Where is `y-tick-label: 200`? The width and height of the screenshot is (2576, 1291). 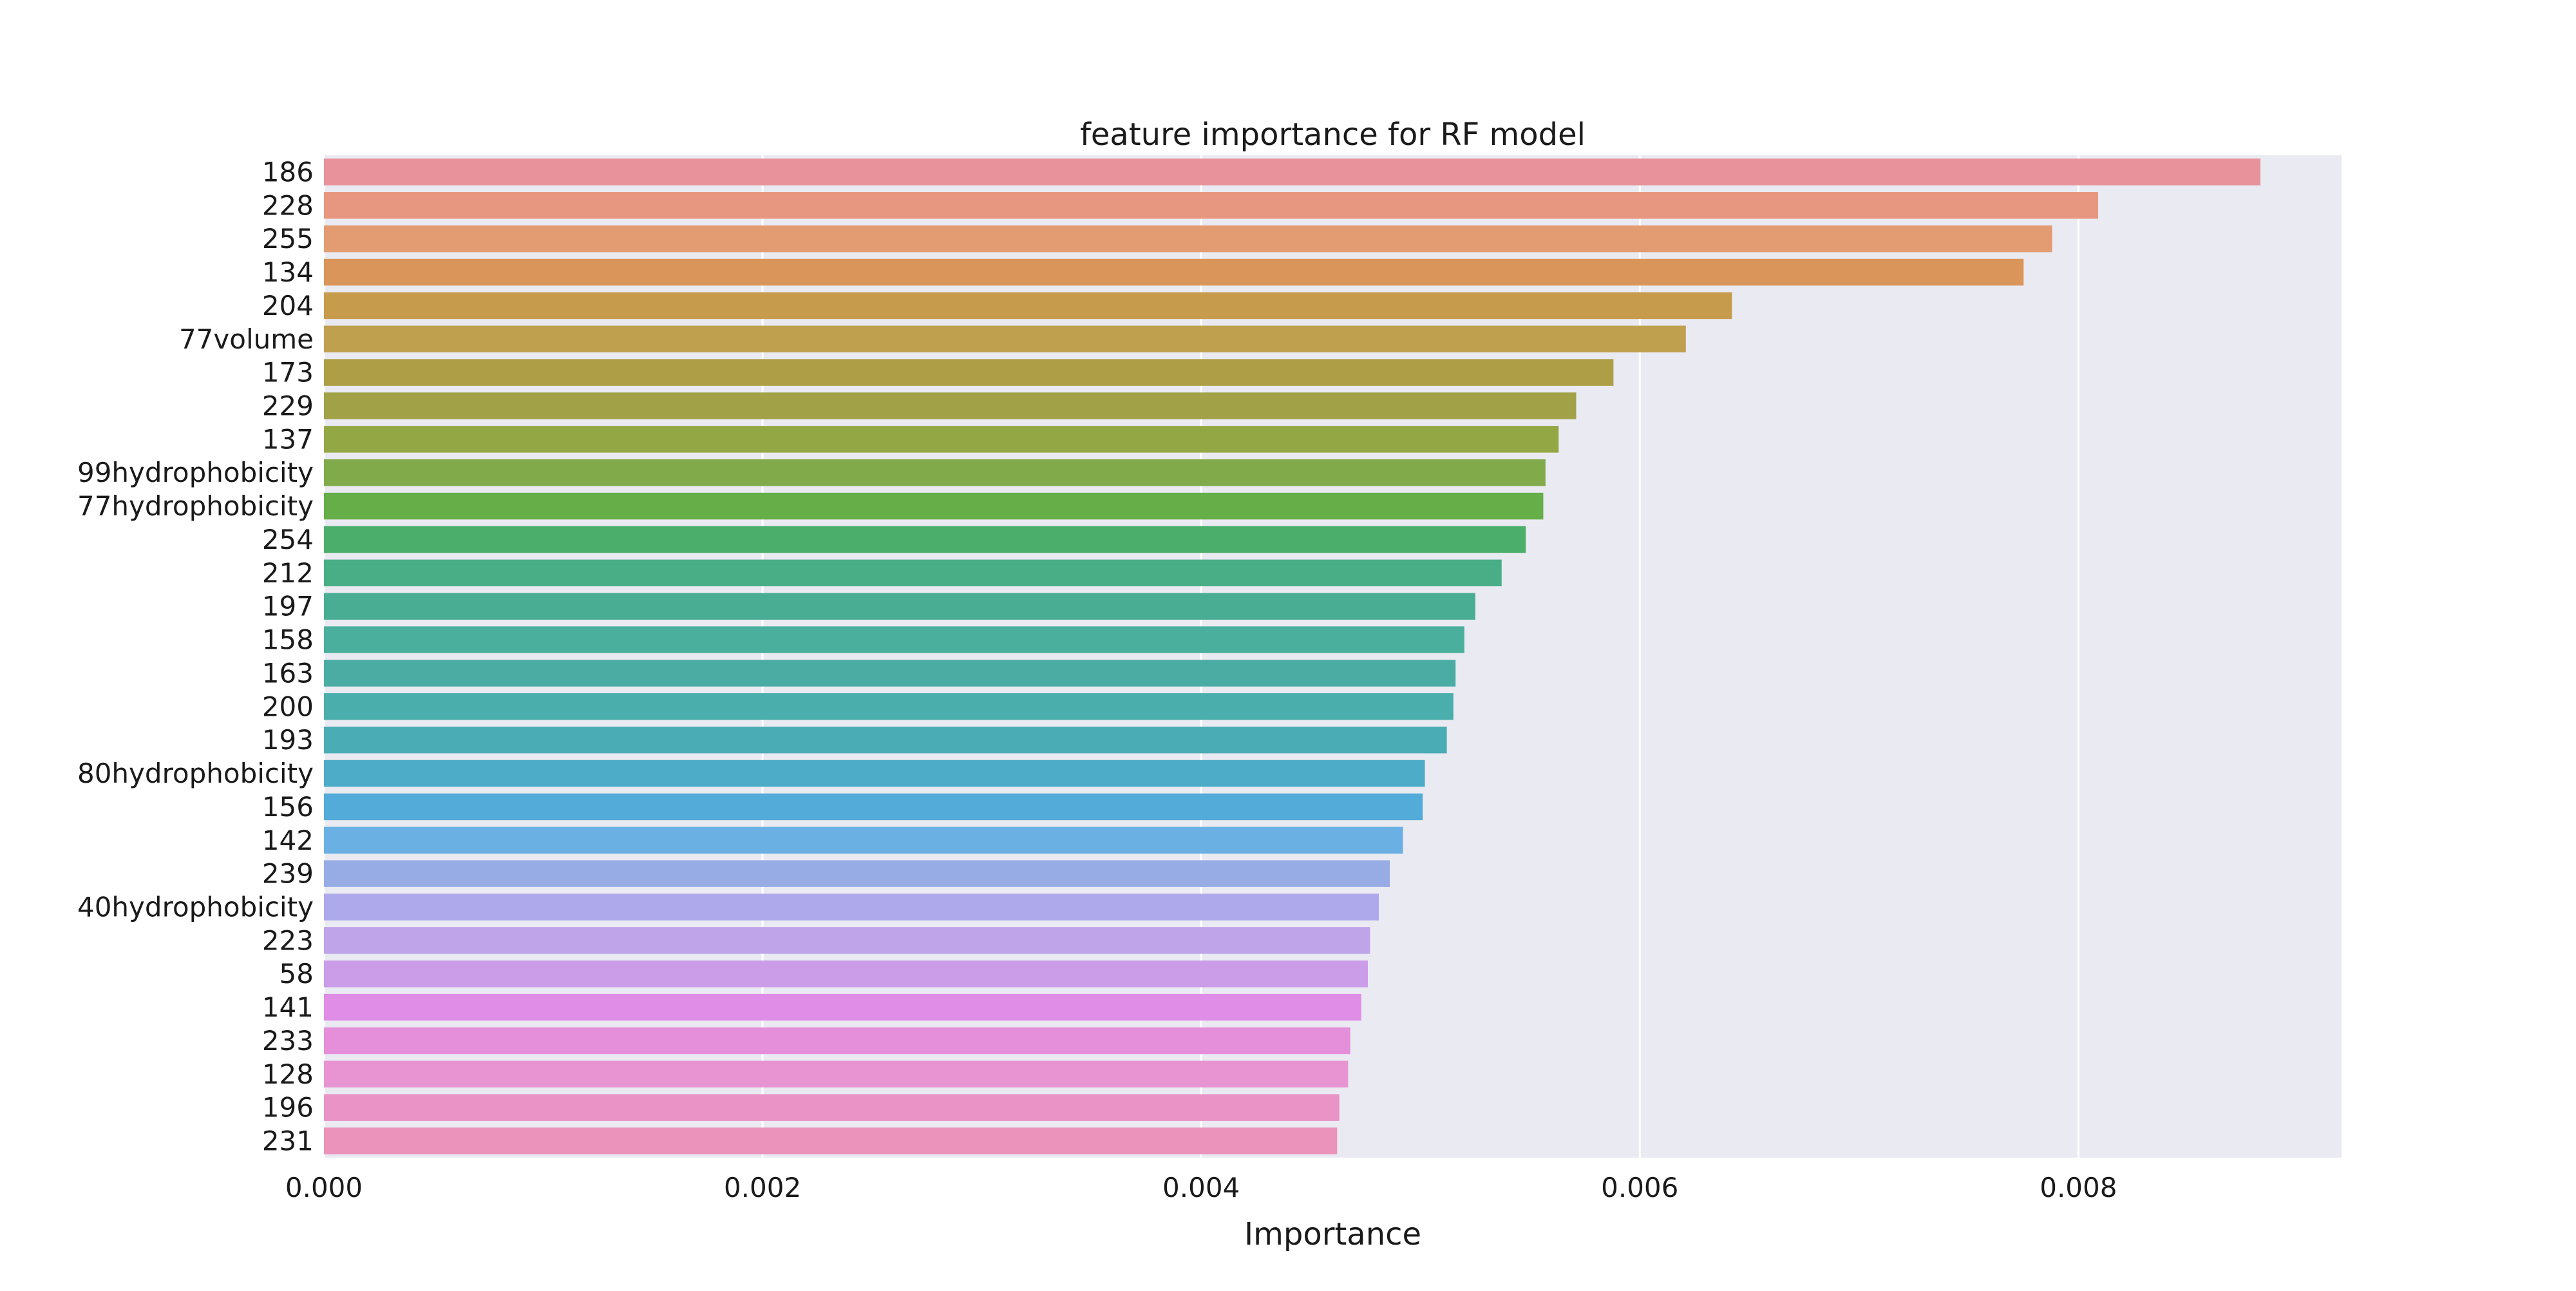 y-tick-label: 200 is located at coordinates (288, 706).